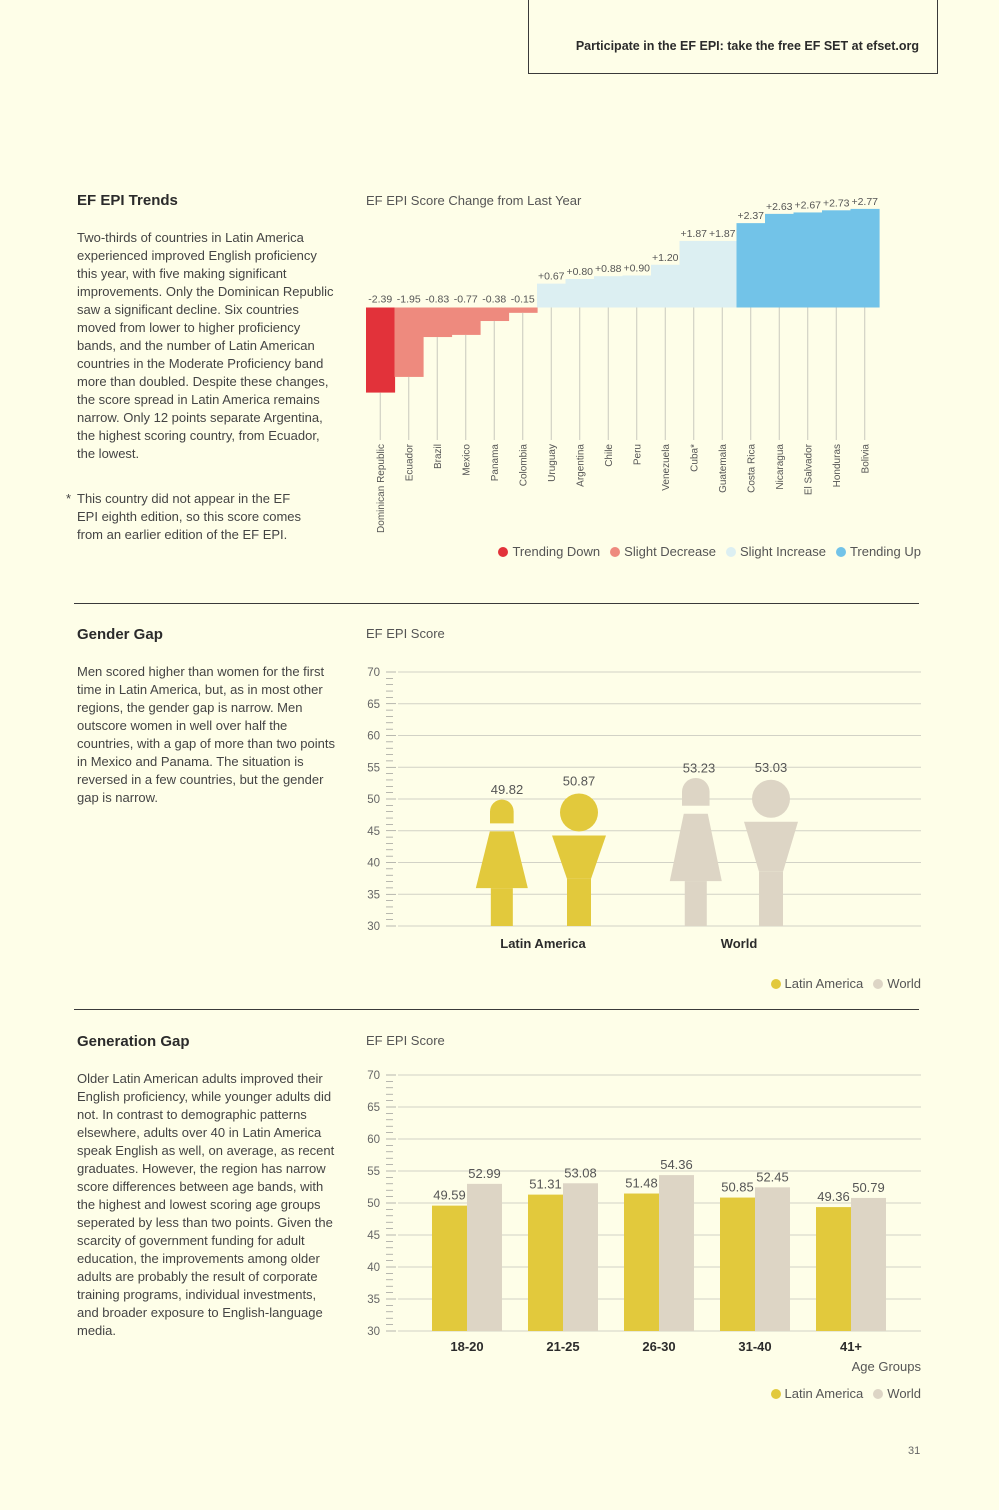  I want to click on value-label: 51.31, so click(545, 1184).